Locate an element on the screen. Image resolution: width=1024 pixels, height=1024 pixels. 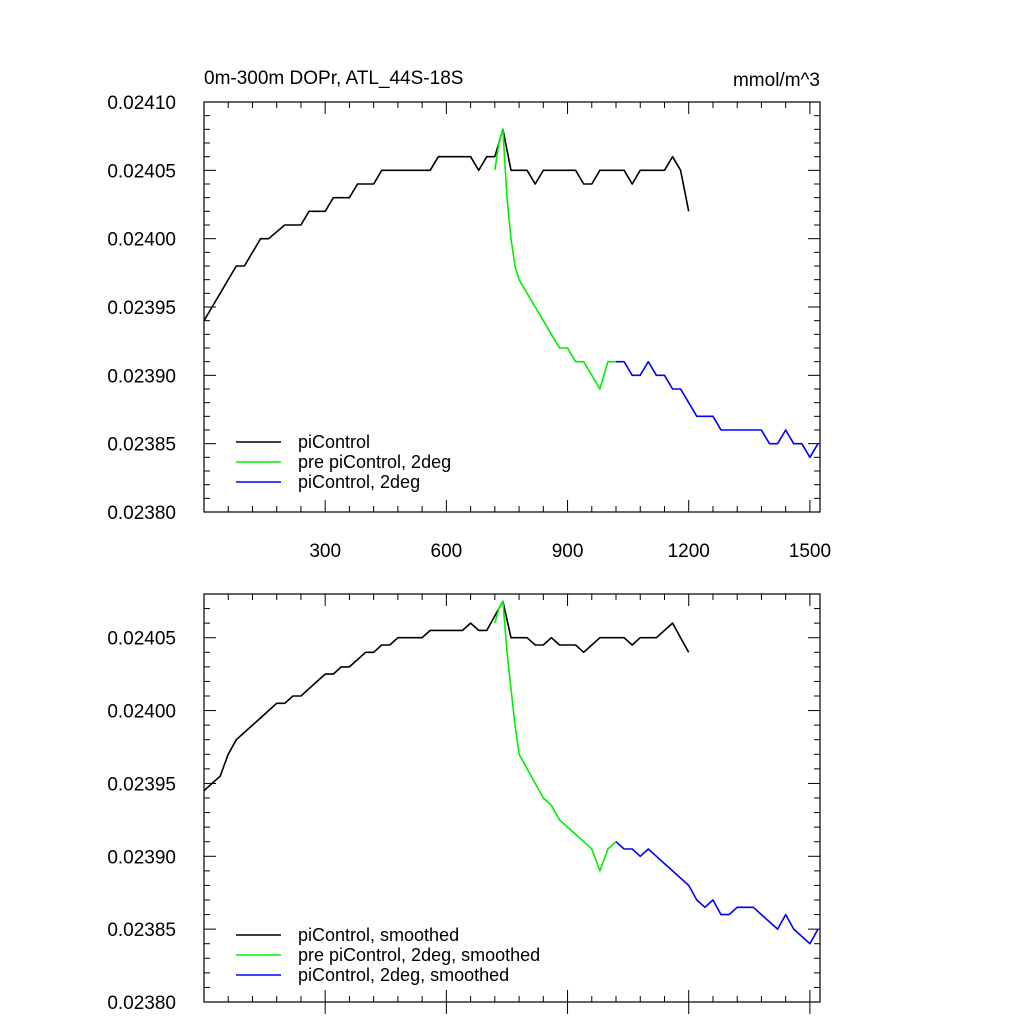
legend-label: piControl, 2deg is located at coordinates (359, 482).